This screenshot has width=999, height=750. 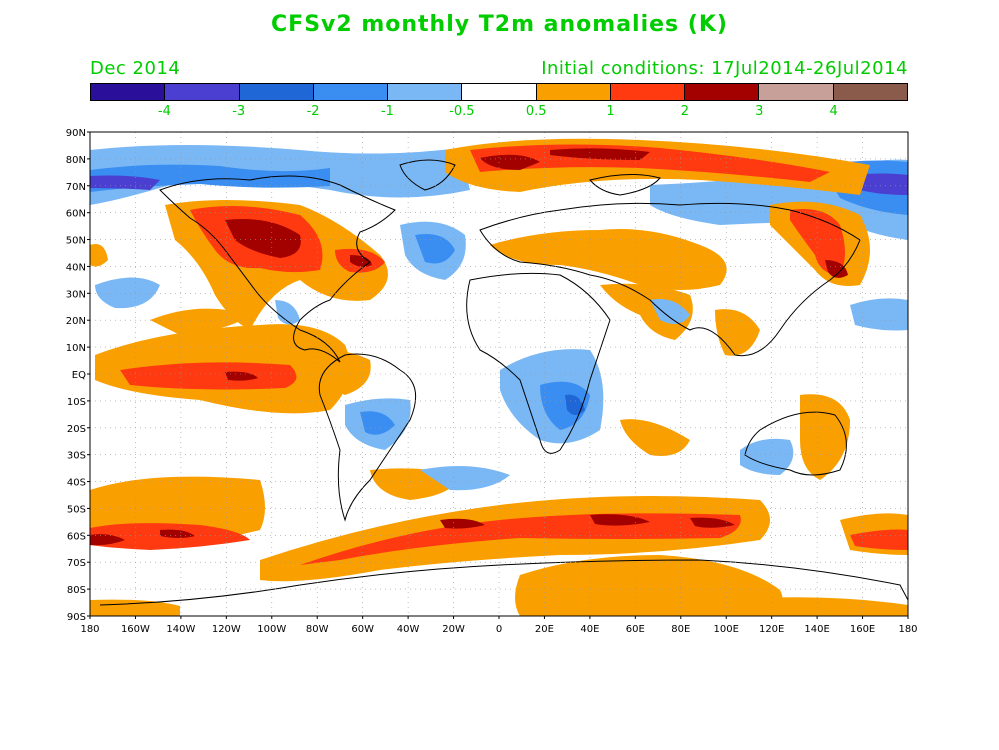 What do you see at coordinates (499, 606) in the screenshot?
I see `anomaly-region-antarctica-warm-south` at bounding box center [499, 606].